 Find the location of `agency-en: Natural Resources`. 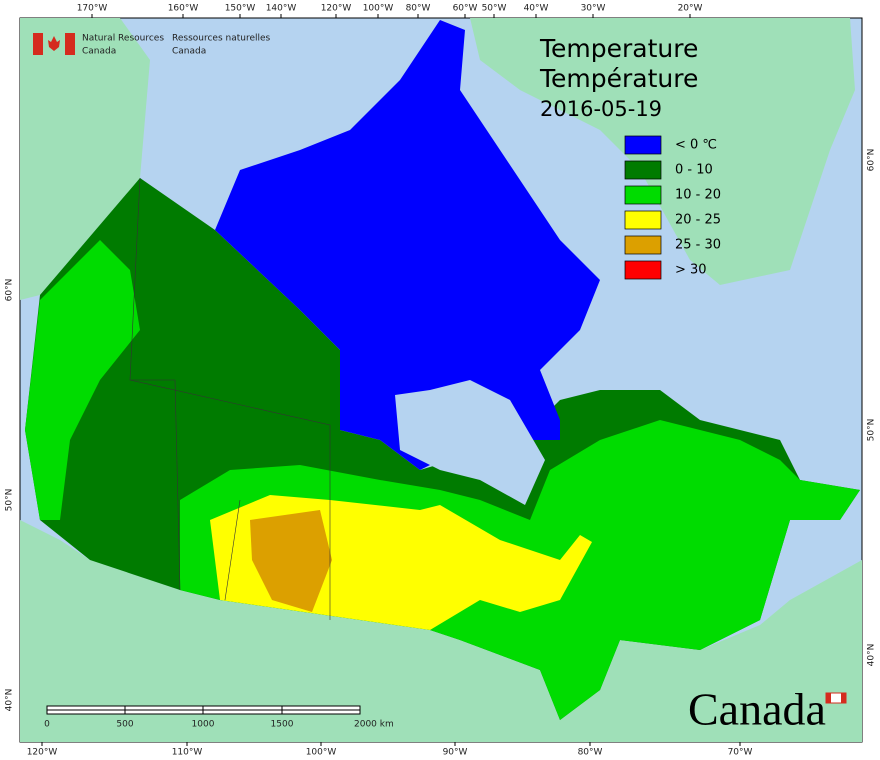

agency-en: Natural Resources is located at coordinates (123, 39).